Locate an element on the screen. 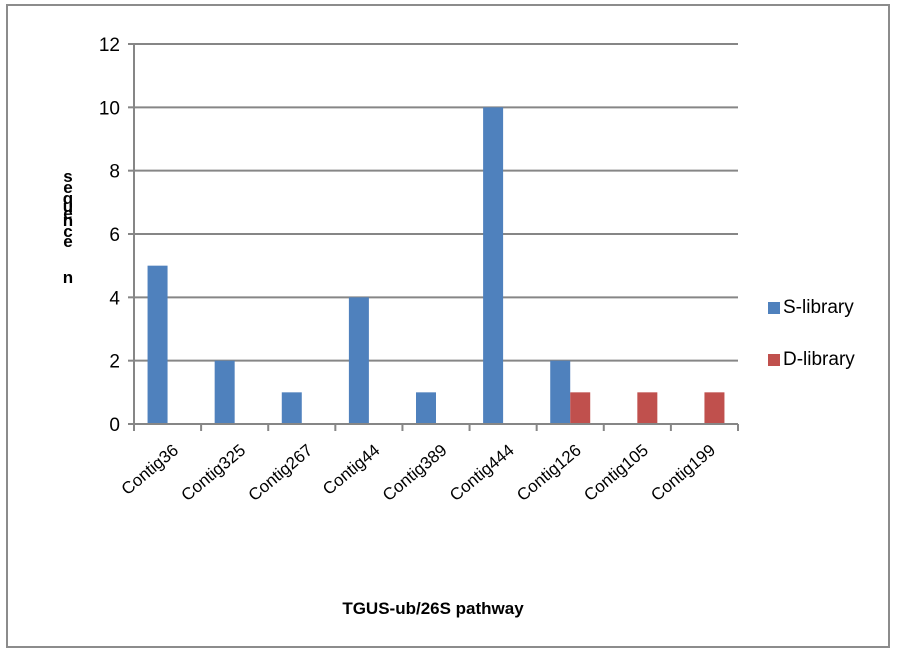 This screenshot has width=900, height=655. bar-d-library-contig199 is located at coordinates (714, 408).